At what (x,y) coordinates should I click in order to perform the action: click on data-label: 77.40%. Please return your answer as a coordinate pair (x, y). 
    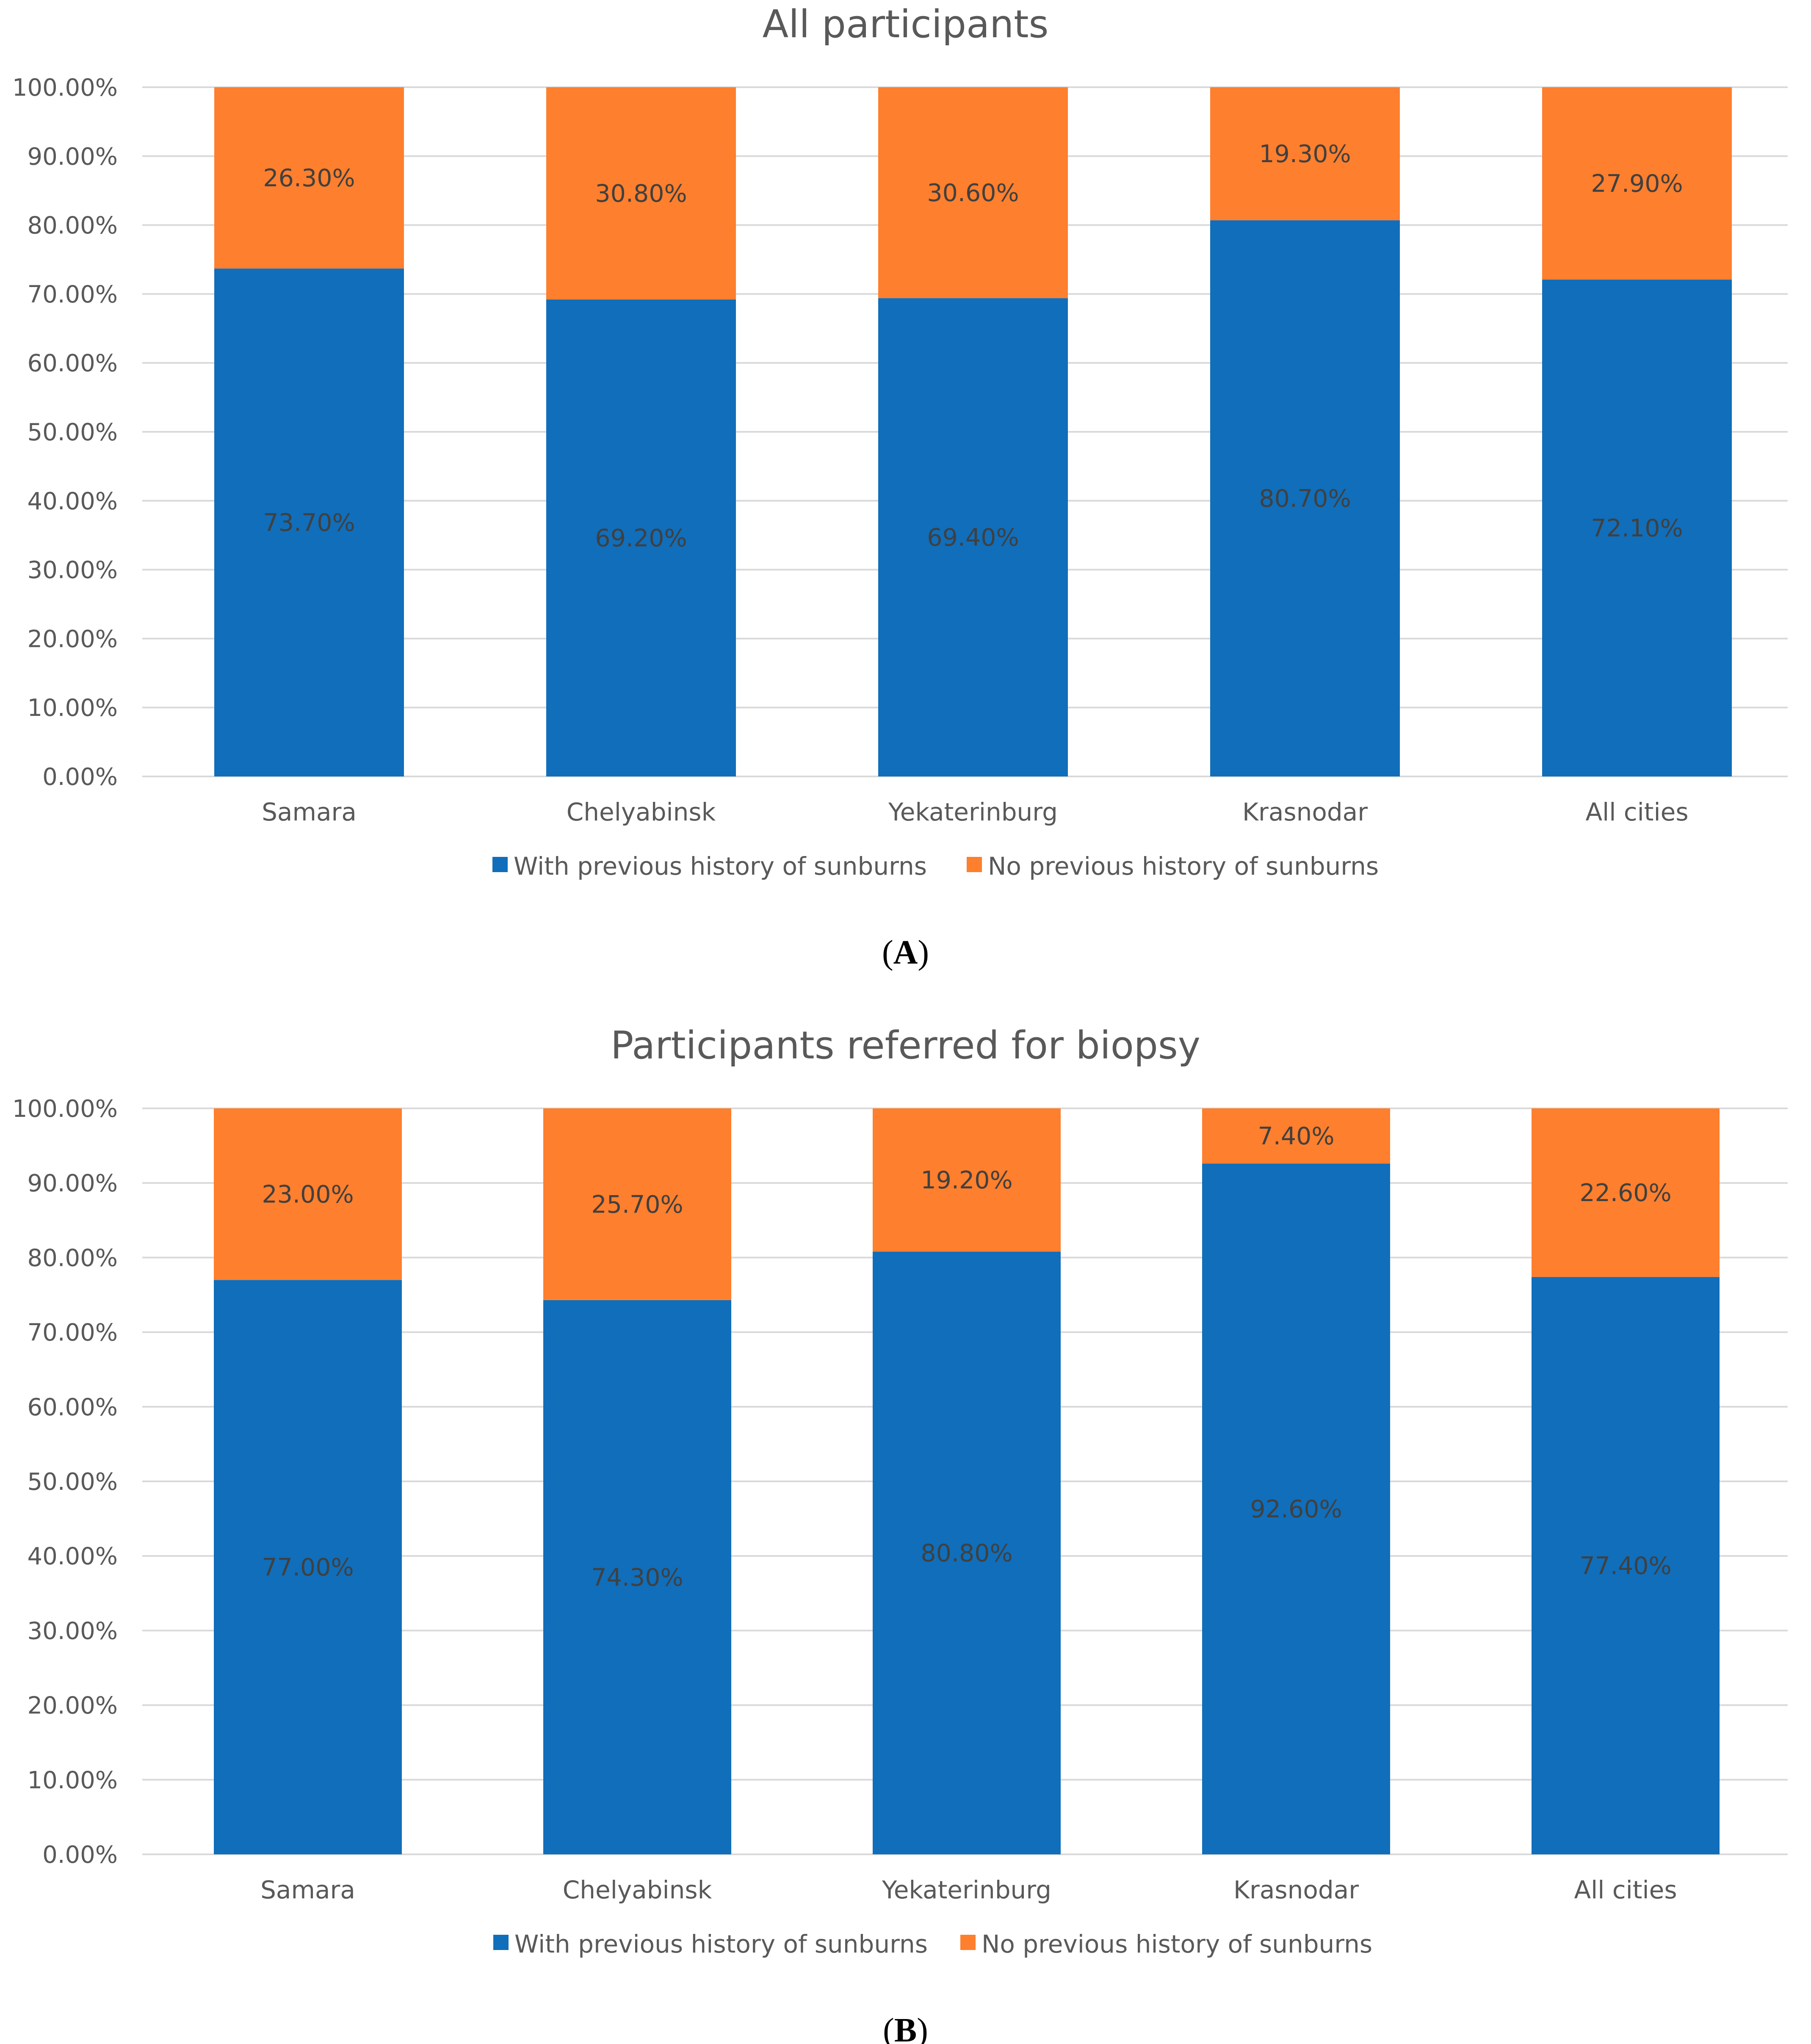
    Looking at the image, I should click on (1625, 1566).